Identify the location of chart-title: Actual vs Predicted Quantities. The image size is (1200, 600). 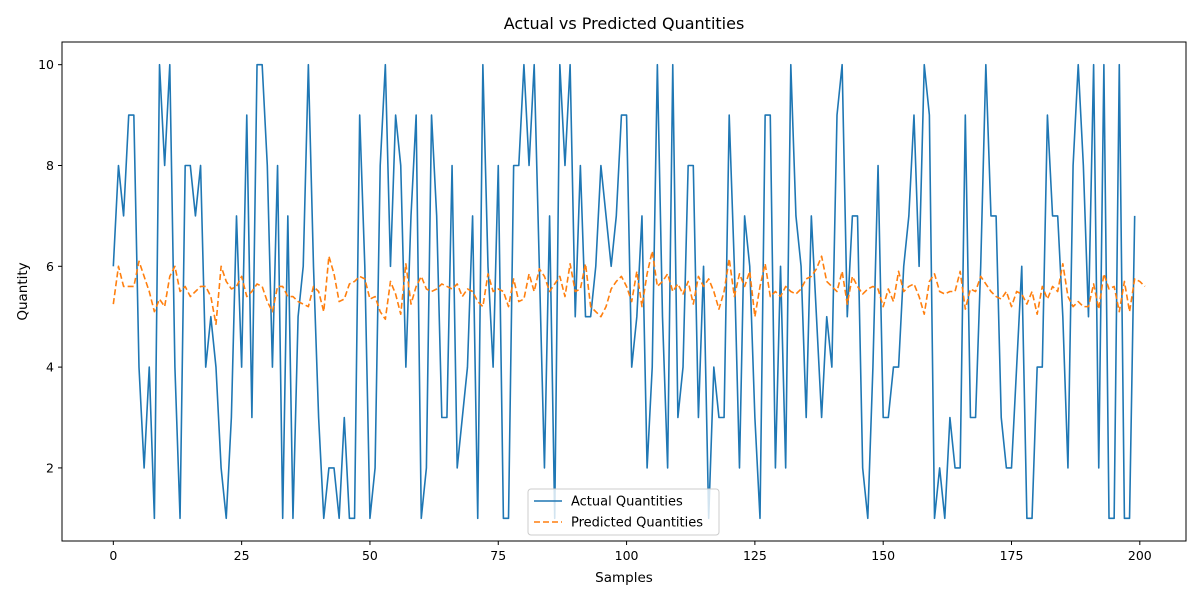
(624, 23).